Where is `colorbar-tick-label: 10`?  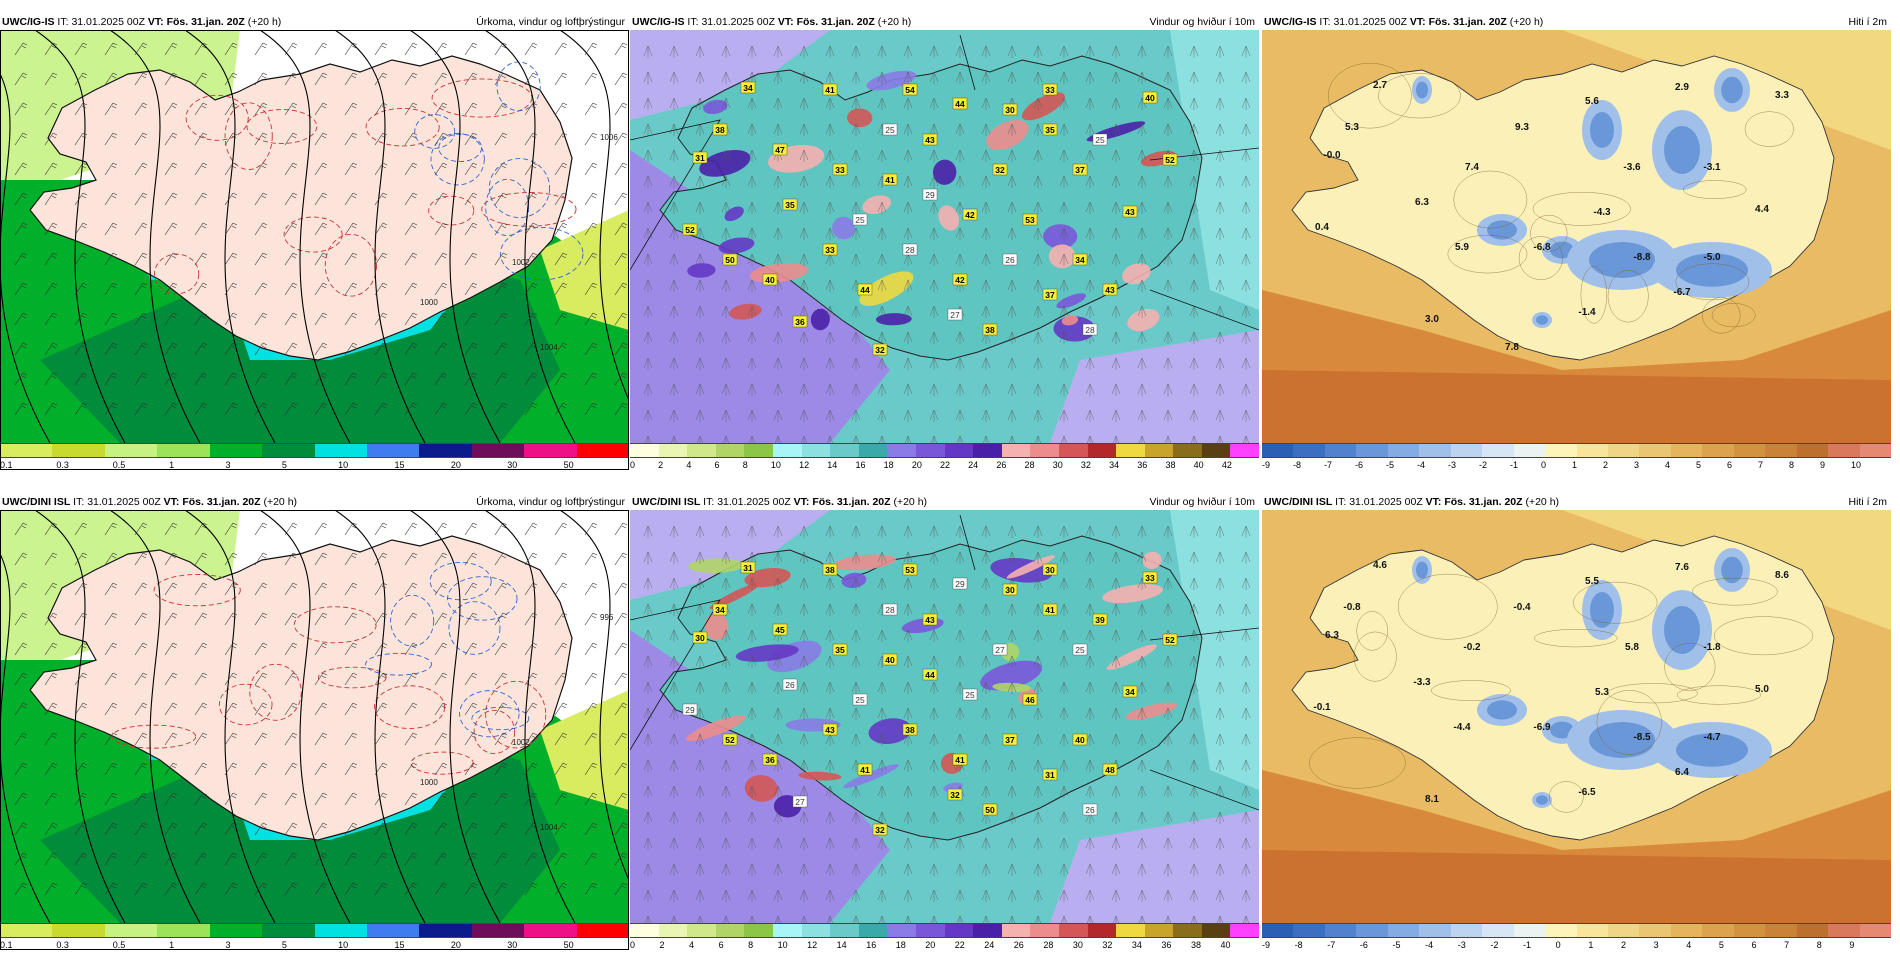 colorbar-tick-label: 10 is located at coordinates (1856, 465).